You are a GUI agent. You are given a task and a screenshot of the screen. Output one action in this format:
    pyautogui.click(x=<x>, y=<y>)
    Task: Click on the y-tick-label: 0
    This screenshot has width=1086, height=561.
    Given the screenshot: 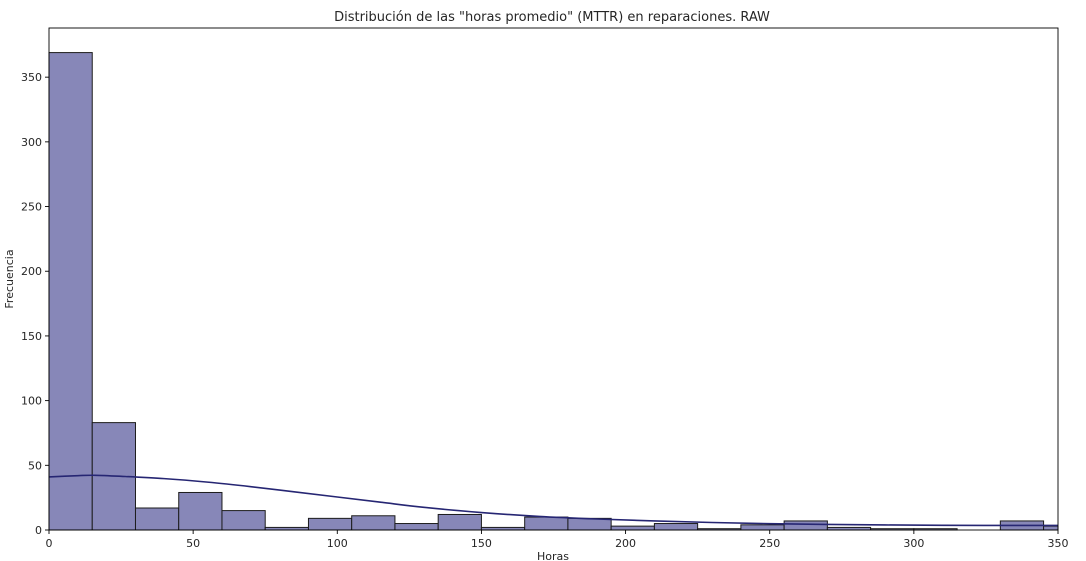 What is the action you would take?
    pyautogui.click(x=38, y=530)
    